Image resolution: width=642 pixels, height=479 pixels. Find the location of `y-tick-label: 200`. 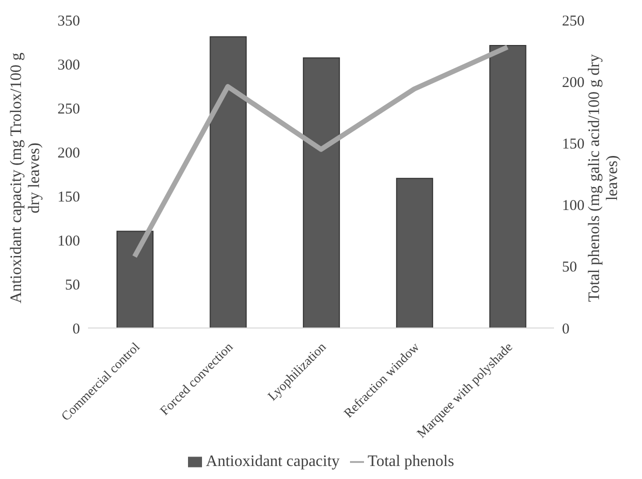

y-tick-label: 200 is located at coordinates (69, 153).